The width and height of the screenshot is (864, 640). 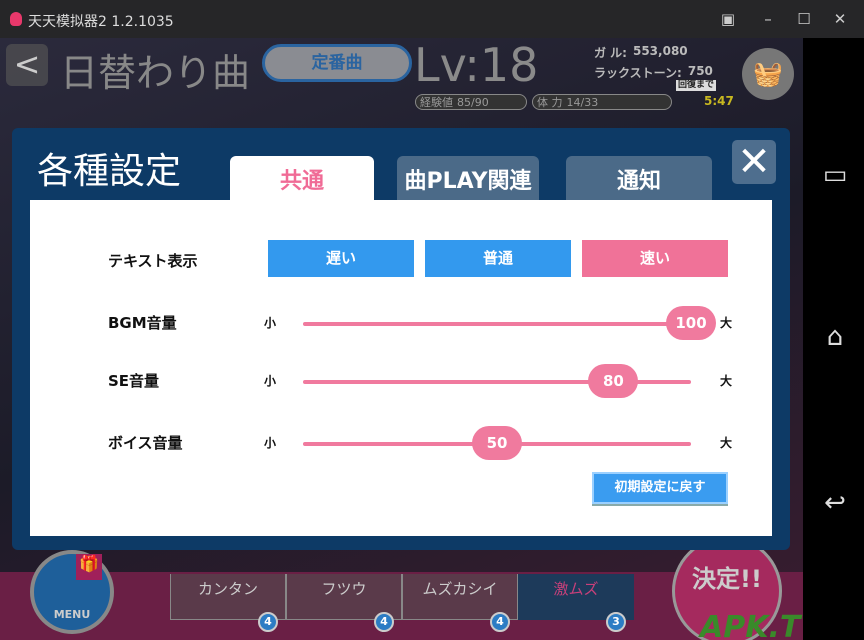 What do you see at coordinates (751, 625) in the screenshot?
I see `watermark-logo: APK.TW` at bounding box center [751, 625].